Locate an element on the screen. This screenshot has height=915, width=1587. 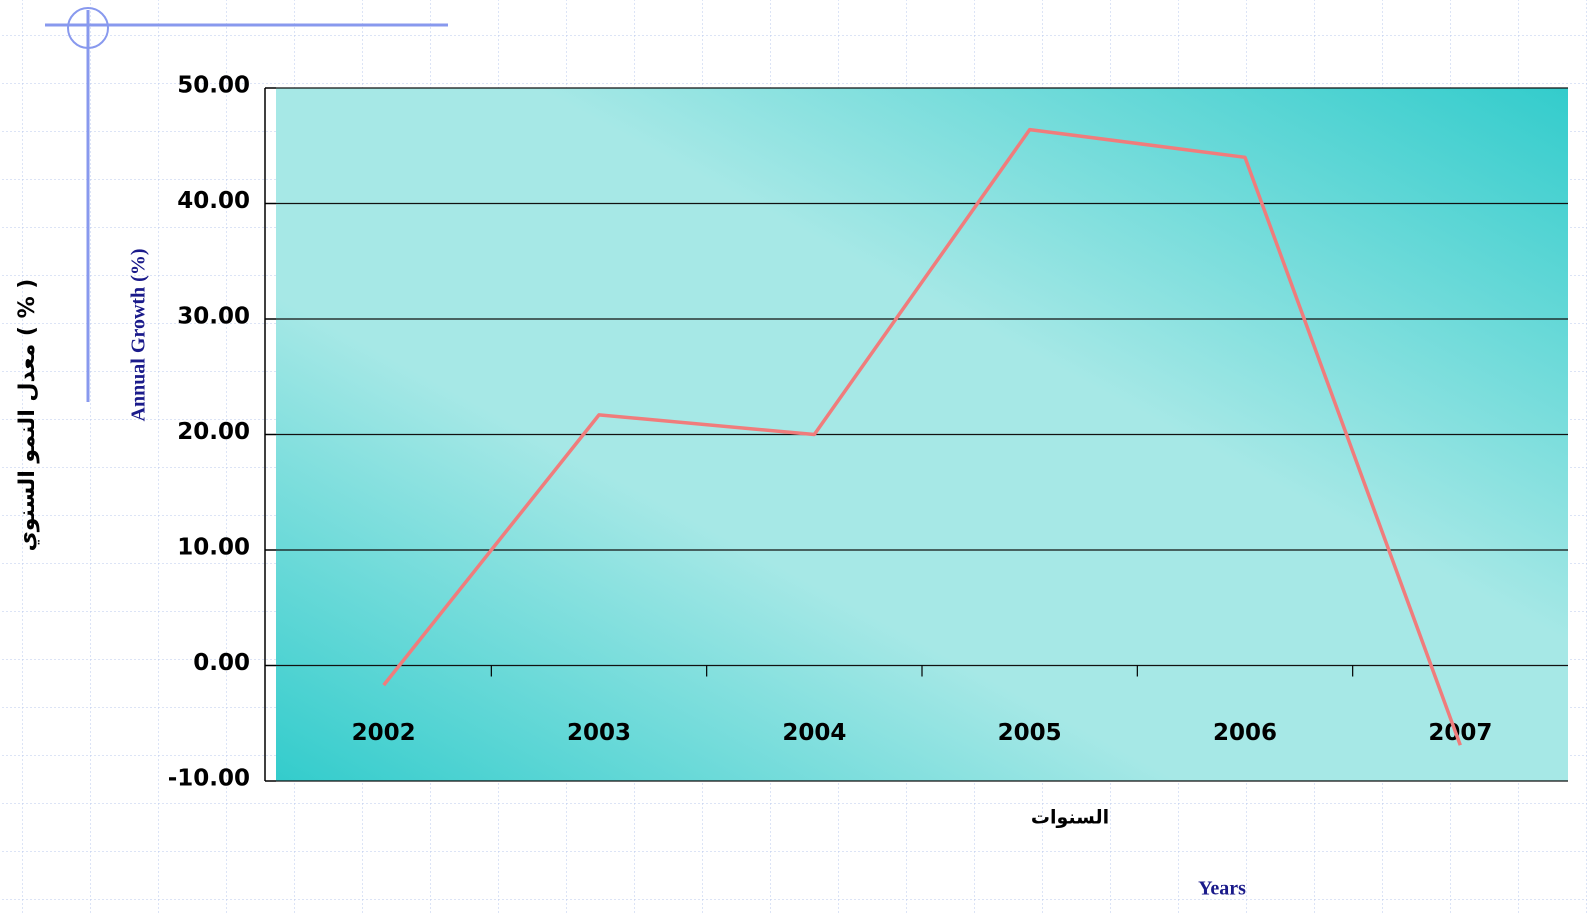
x-tick-label: 2005 is located at coordinates (1030, 733).